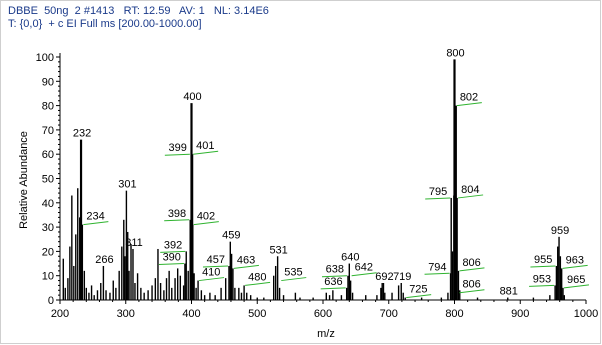 The image size is (602, 345). What do you see at coordinates (323, 314) in the screenshot?
I see `x-tick-label: 600` at bounding box center [323, 314].